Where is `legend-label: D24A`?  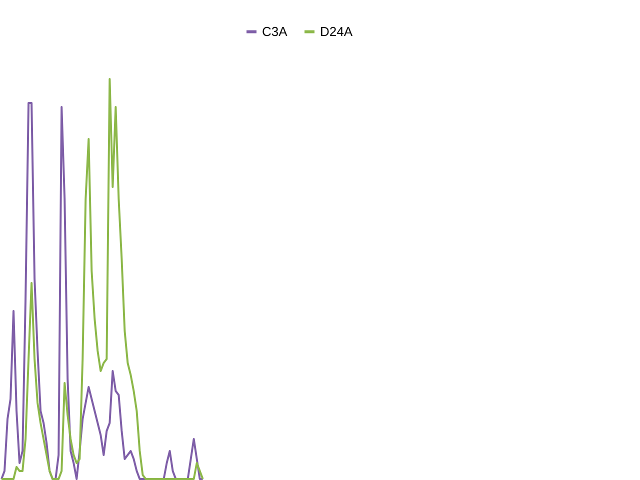 legend-label: D24A is located at coordinates (336, 31).